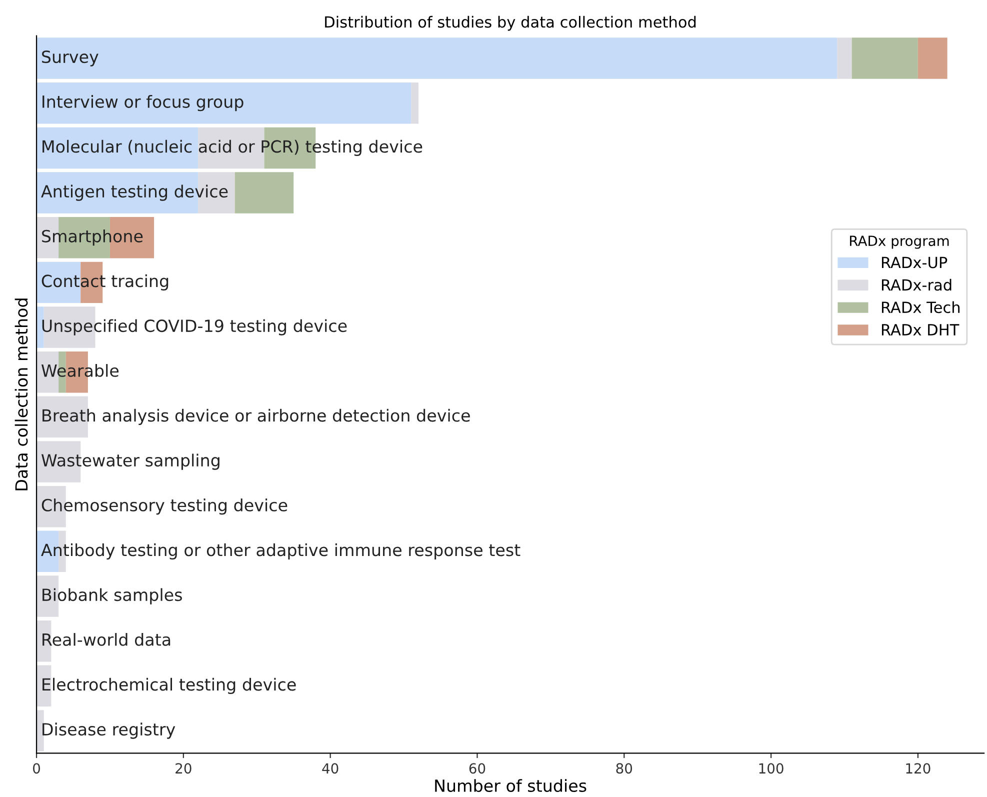 This screenshot has height=797, width=987. What do you see at coordinates (921, 330) in the screenshot?
I see `legend-label: RADx DHT` at bounding box center [921, 330].